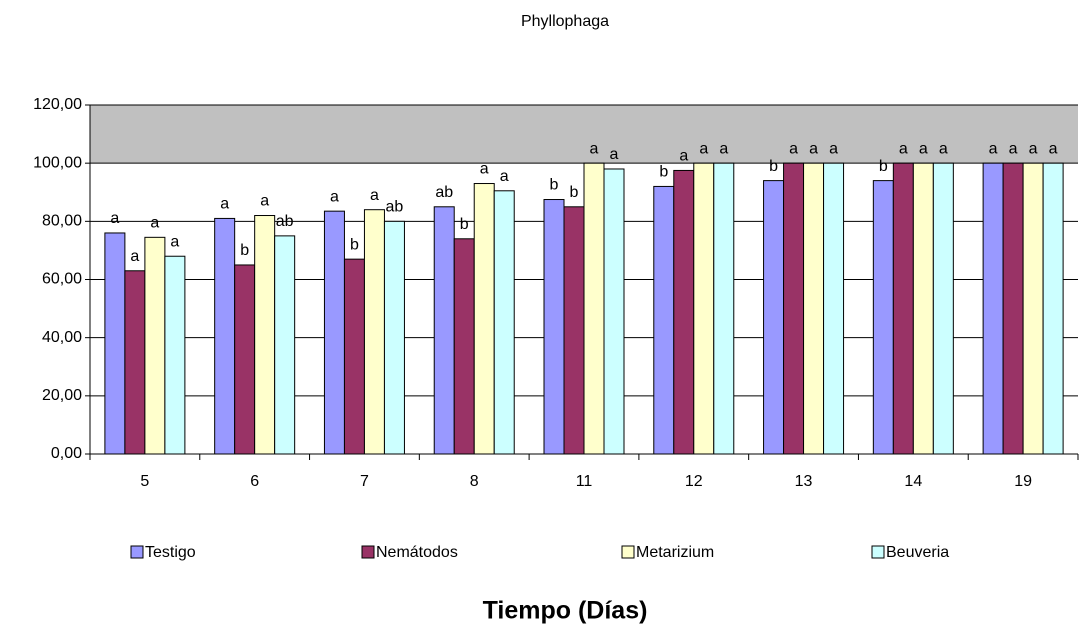 Image resolution: width=1079 pixels, height=633 pixels. I want to click on legend-label: Testigo, so click(170, 552).